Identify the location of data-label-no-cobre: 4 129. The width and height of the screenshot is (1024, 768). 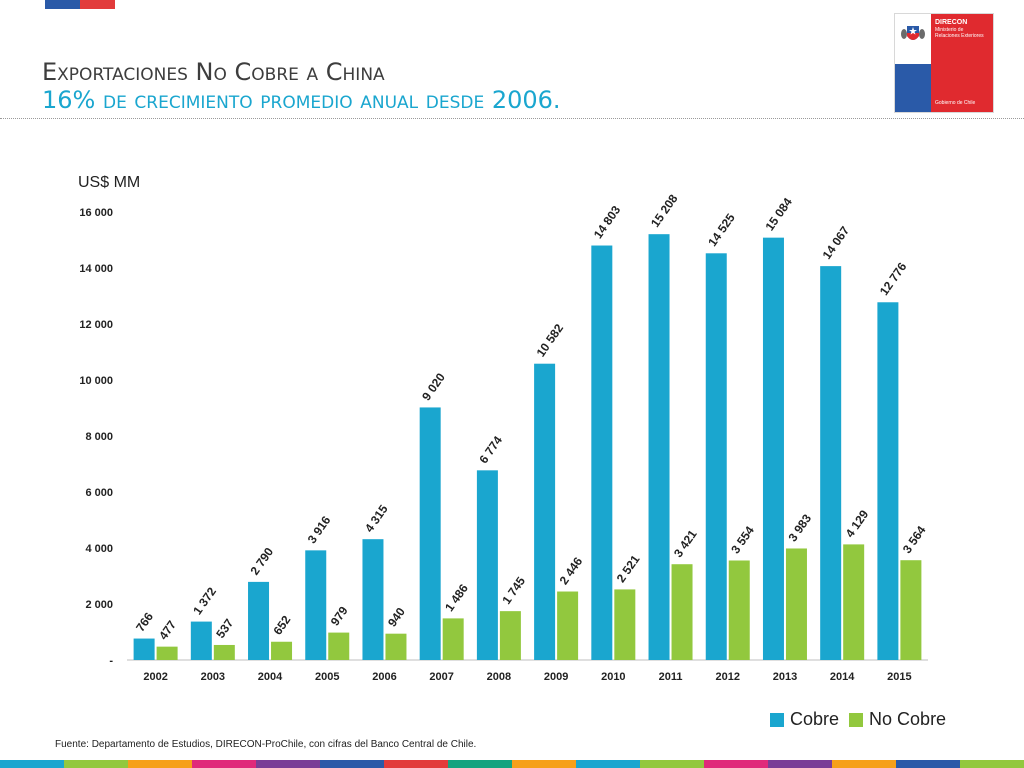
(857, 523).